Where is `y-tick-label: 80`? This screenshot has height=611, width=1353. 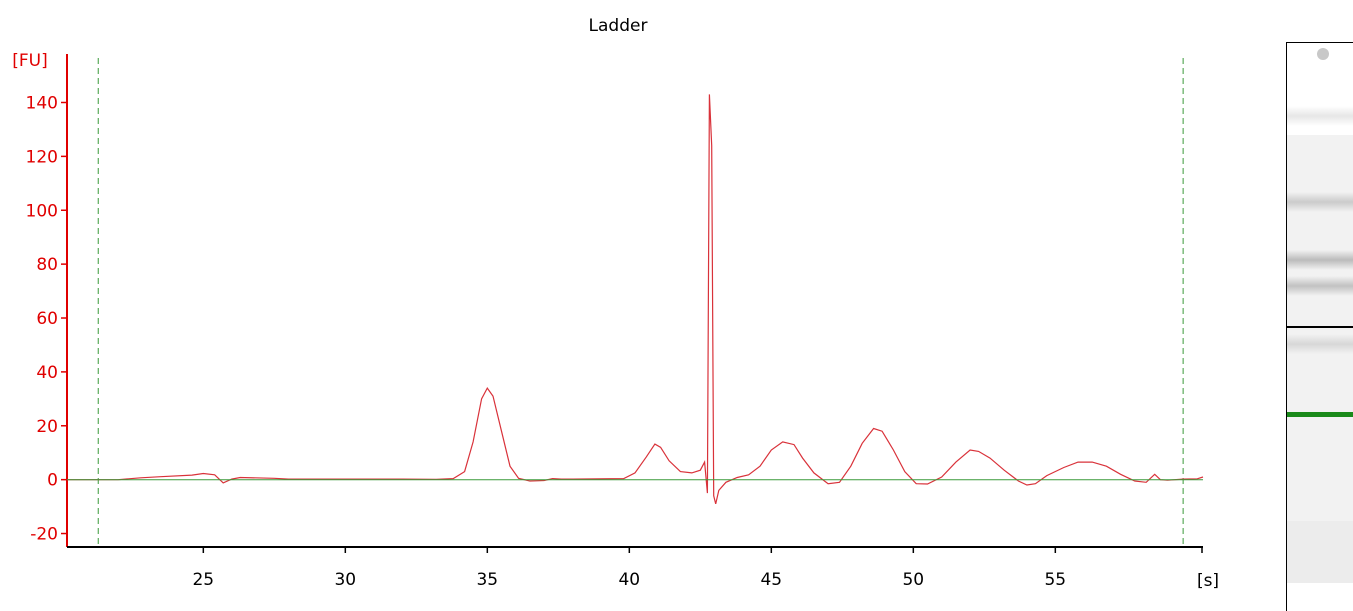 y-tick-label: 80 is located at coordinates (47, 265).